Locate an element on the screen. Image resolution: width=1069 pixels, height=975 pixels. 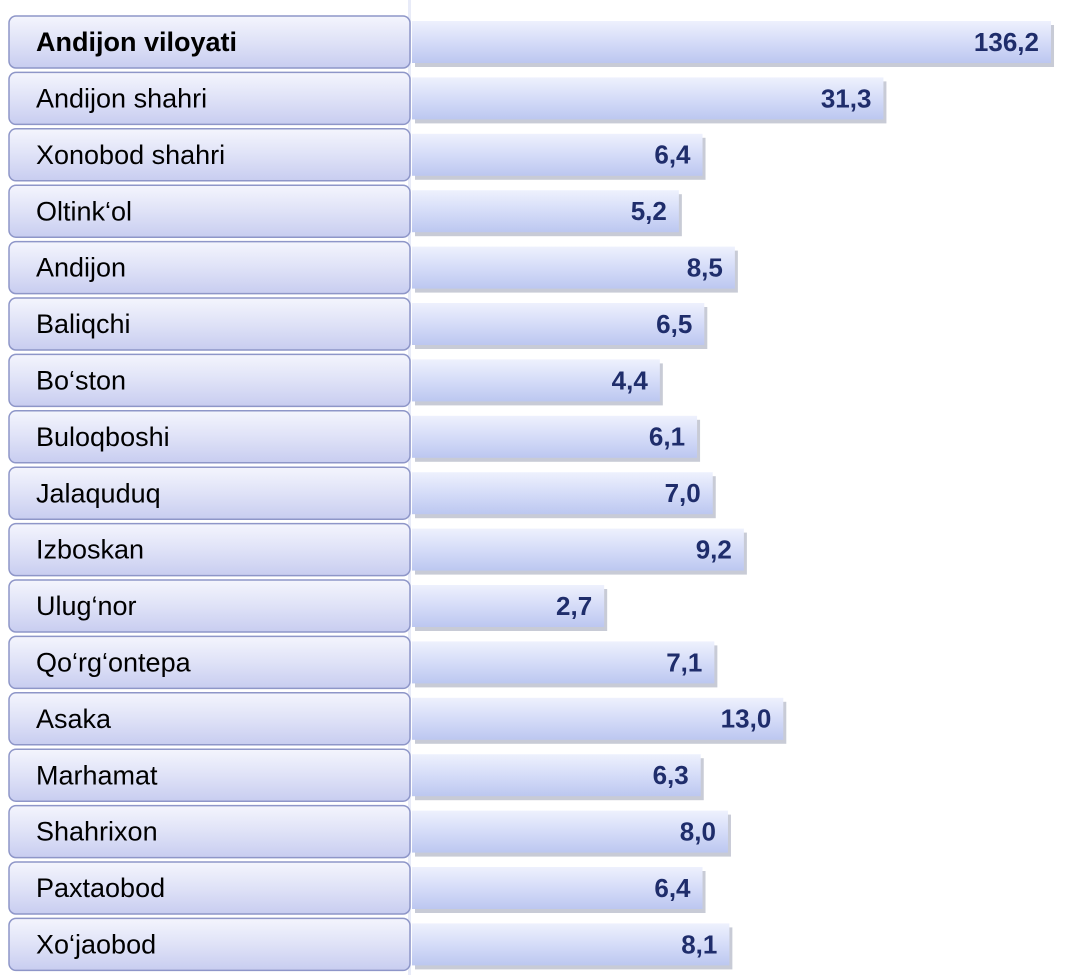
value-label: 6,5 is located at coordinates (674, 324).